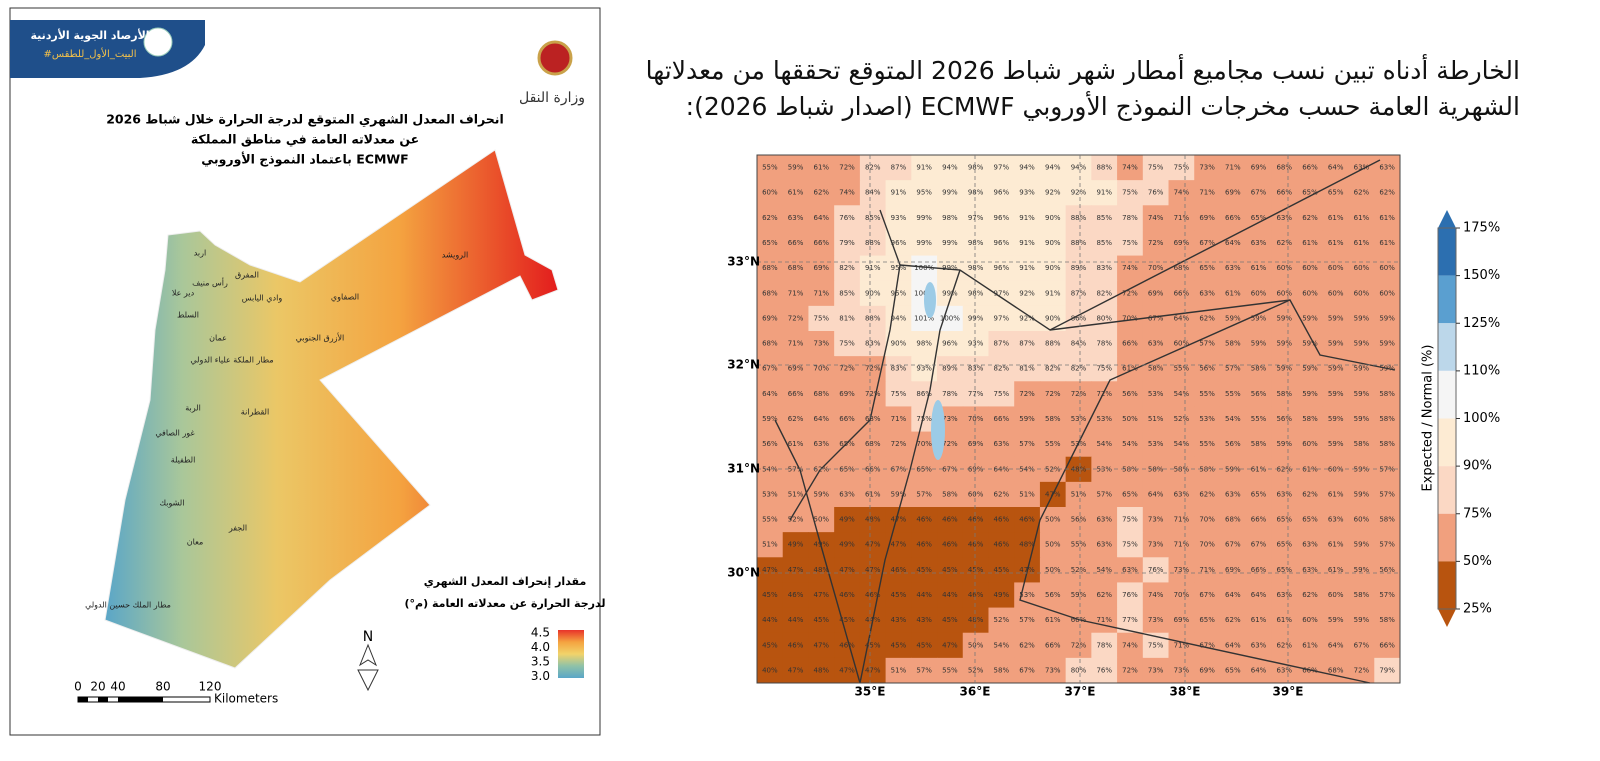 This screenshot has height=761, width=1600. What do you see at coordinates (847, 318) in the screenshot?
I see `cell-value: 81%` at bounding box center [847, 318].